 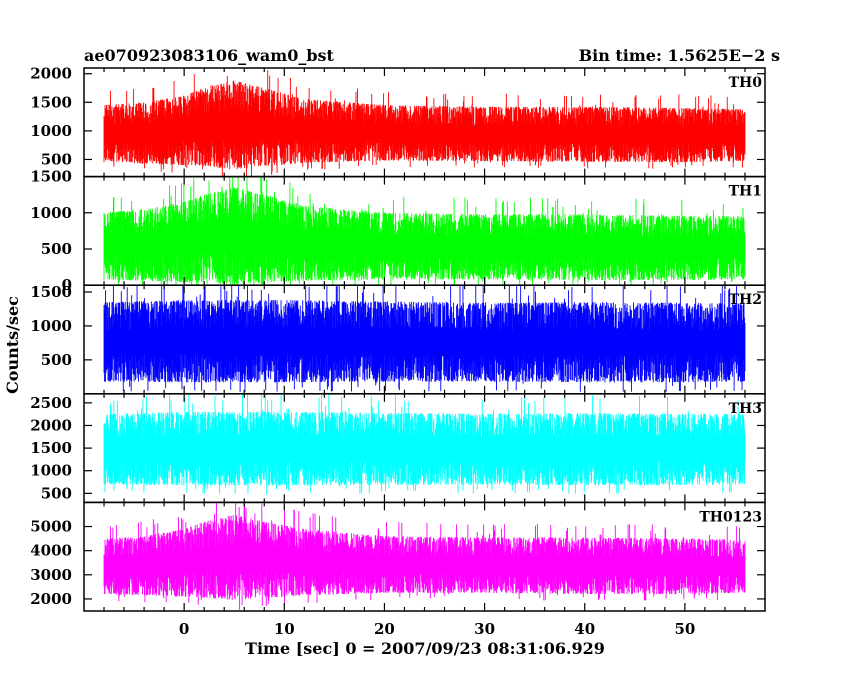 I want to click on x-tick-label: 40, so click(x=584, y=629).